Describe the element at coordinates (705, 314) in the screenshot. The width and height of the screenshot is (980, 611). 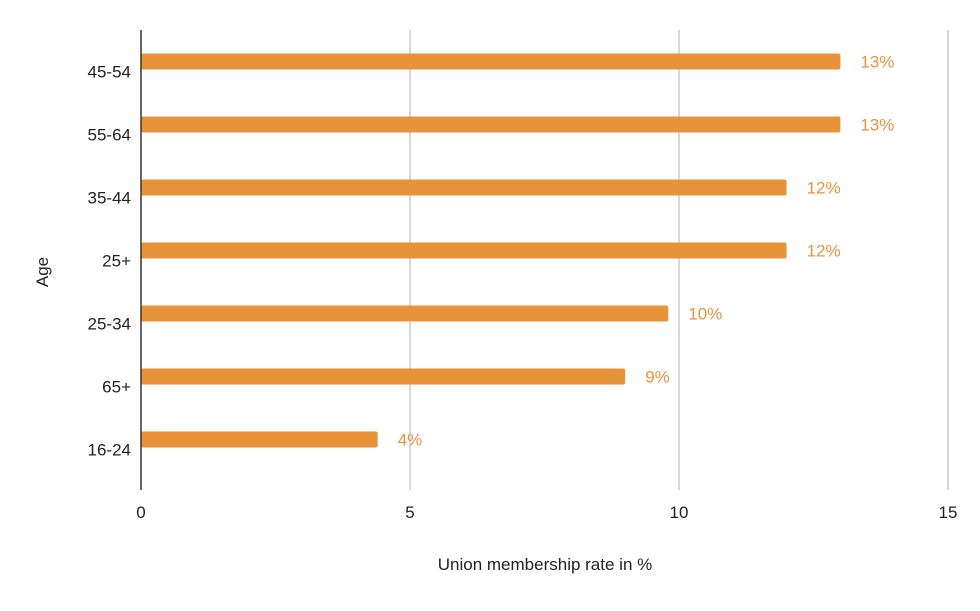
I see `data-label: 10%` at that location.